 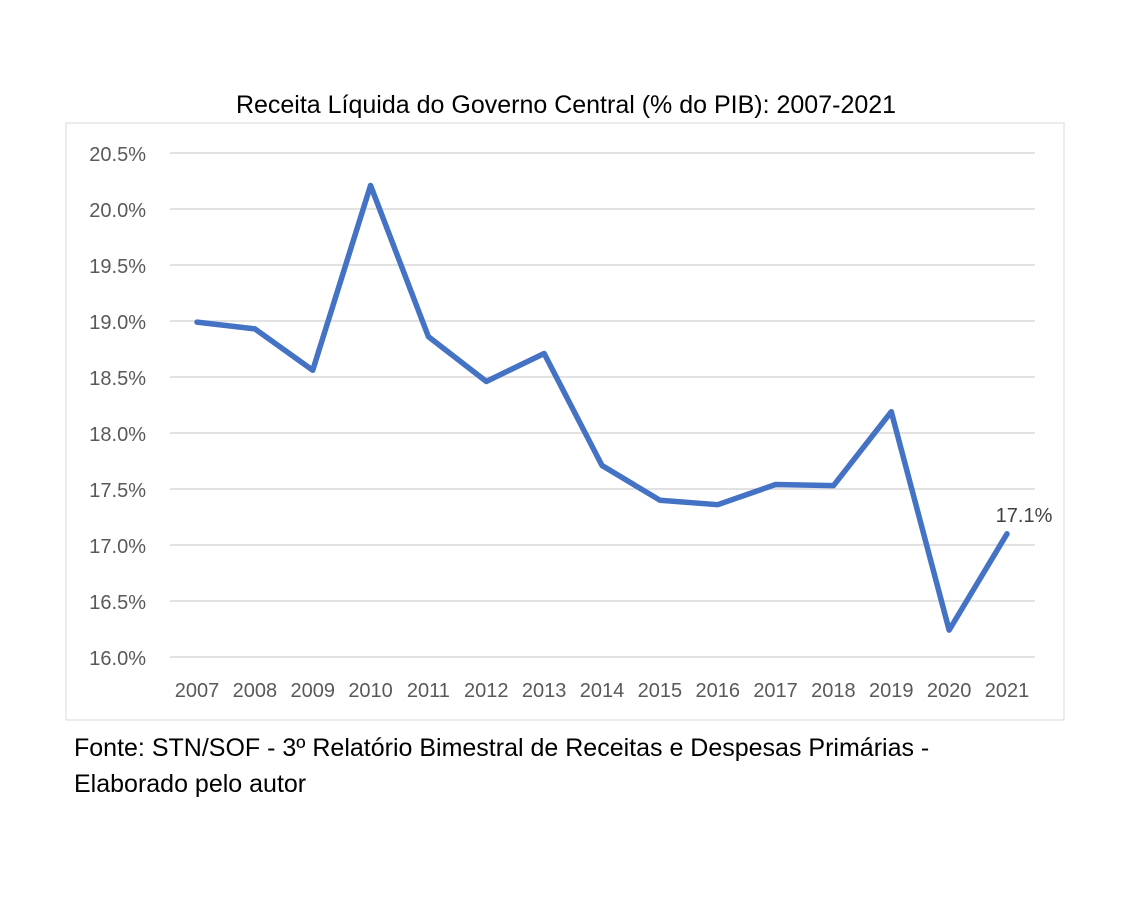 I want to click on y-tick-label: 20.5%, so click(x=117, y=155).